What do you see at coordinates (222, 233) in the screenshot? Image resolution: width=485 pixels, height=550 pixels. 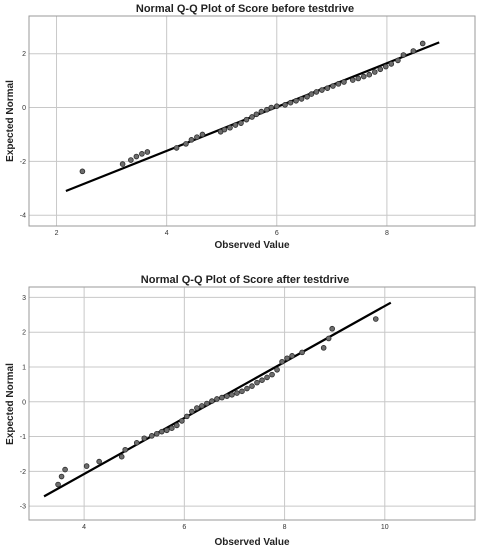 I see `x-axis-ticks: 2 4 6 8` at bounding box center [222, 233].